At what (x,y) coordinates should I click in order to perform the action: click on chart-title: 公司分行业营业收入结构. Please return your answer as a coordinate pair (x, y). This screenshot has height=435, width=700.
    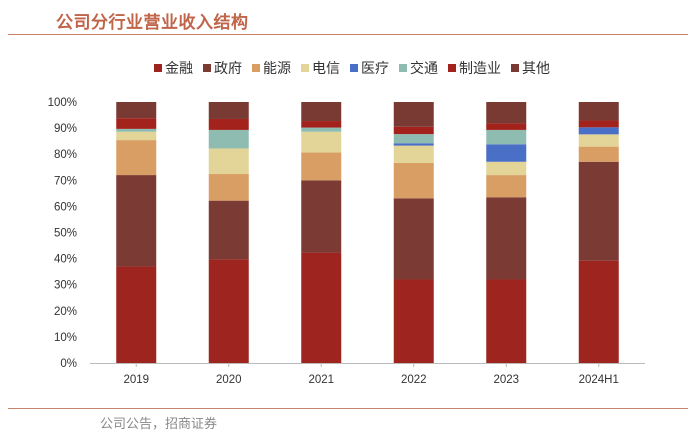
    Looking at the image, I should click on (152, 23).